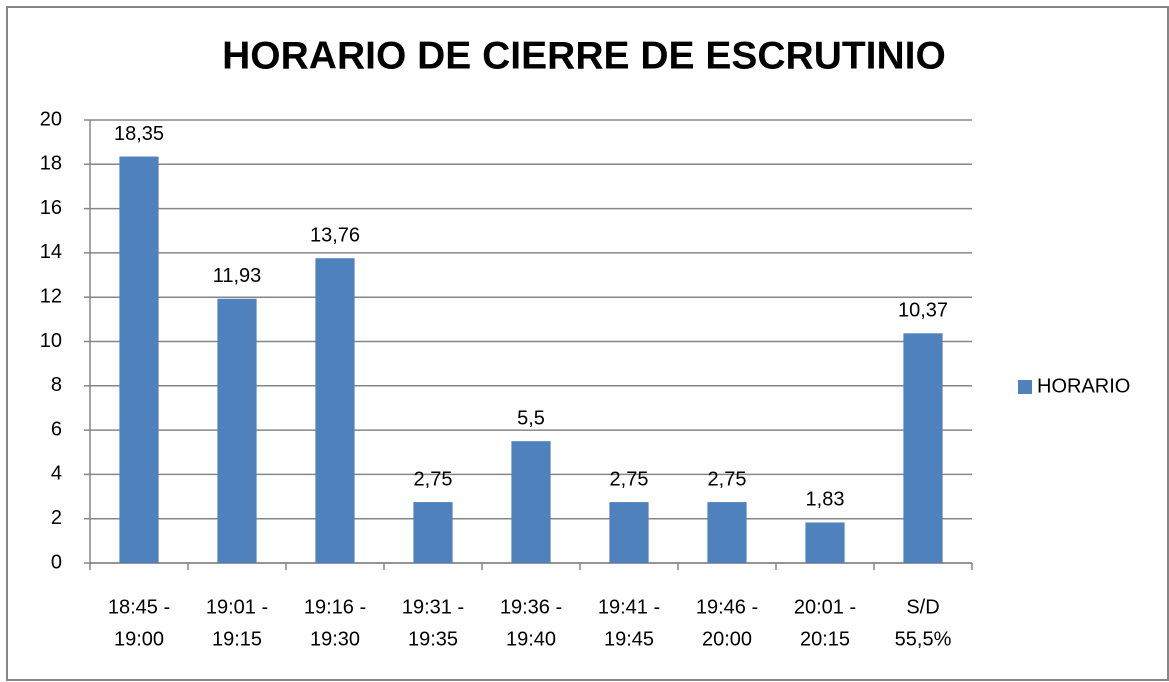  What do you see at coordinates (51, 296) in the screenshot?
I see `y-tick-label: 12` at bounding box center [51, 296].